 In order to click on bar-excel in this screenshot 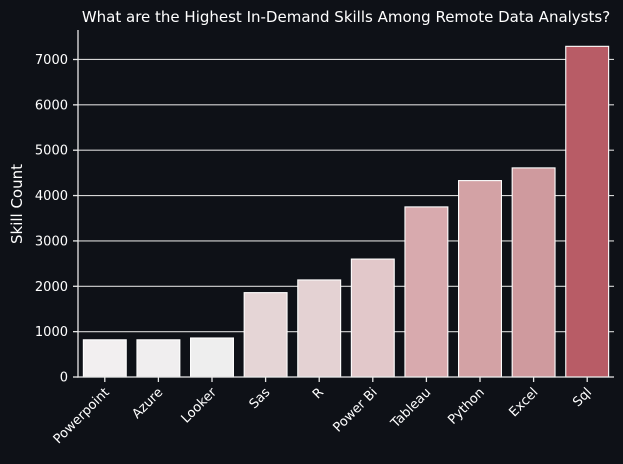, I will do `click(533, 272)`.